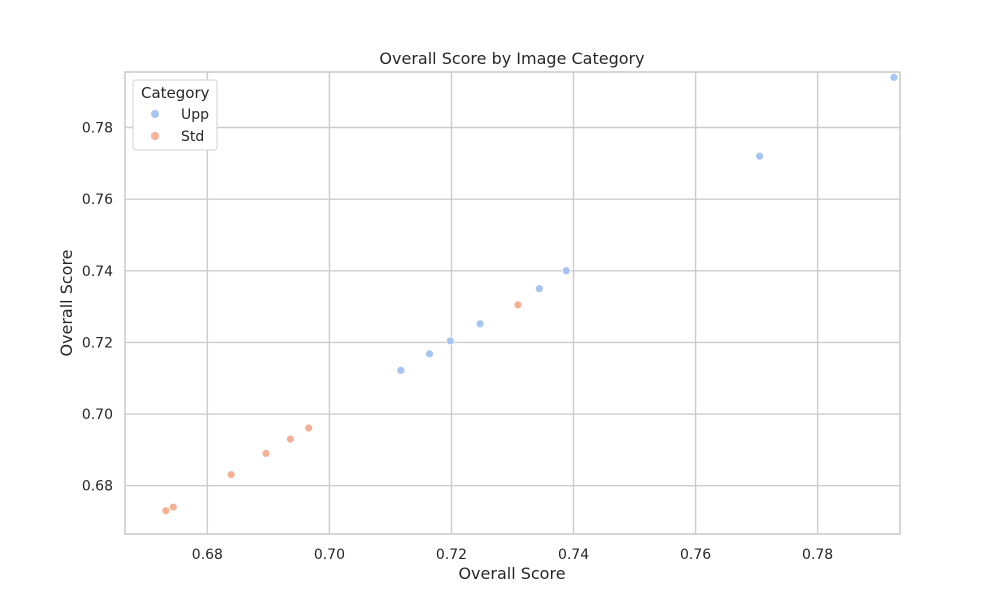  Describe the element at coordinates (573, 555) in the screenshot. I see `x-tick-label: 0.74` at that location.